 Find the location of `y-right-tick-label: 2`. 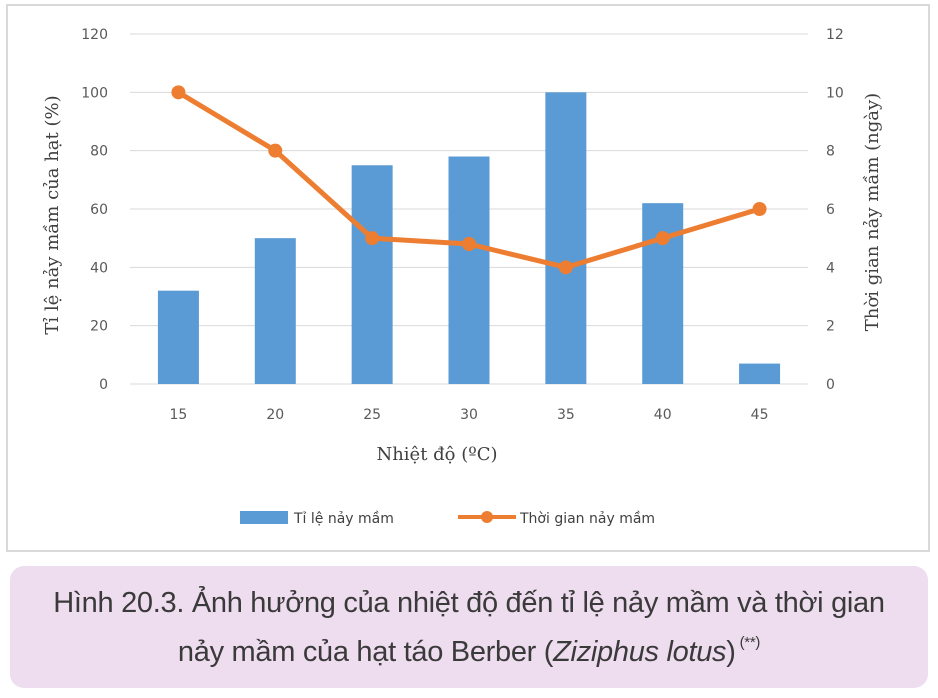

y-right-tick-label: 2 is located at coordinates (830, 327).